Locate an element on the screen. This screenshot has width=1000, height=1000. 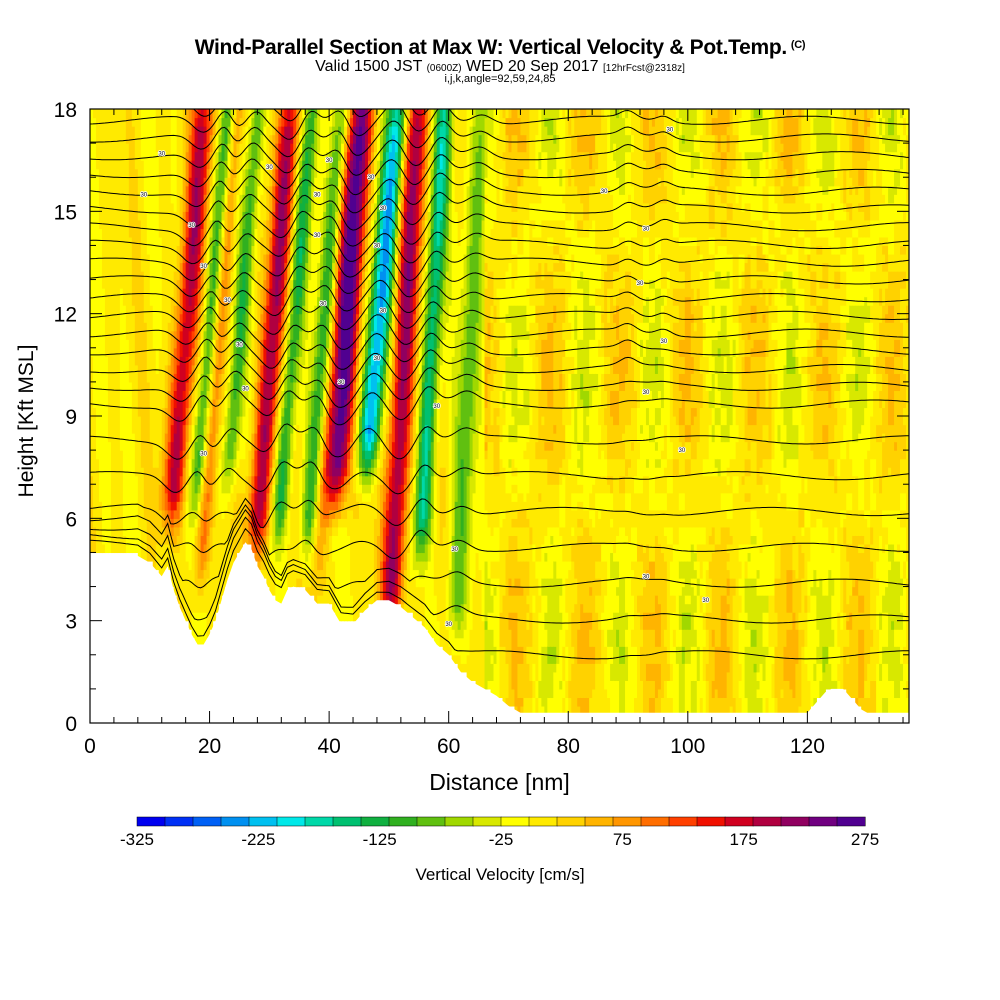
grid-info: i,j,k,angle=92,59,24,85 is located at coordinates (500, 79).